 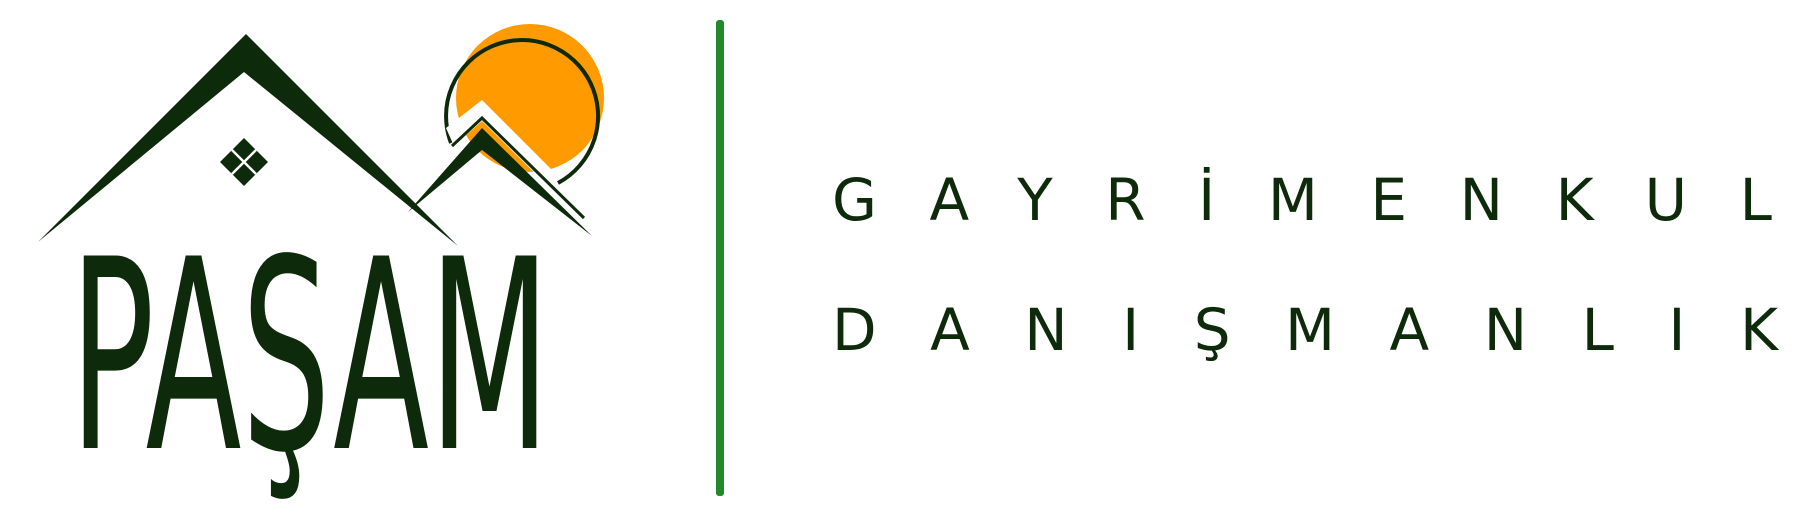 What do you see at coordinates (720, 258) in the screenshot?
I see `divider-line` at bounding box center [720, 258].